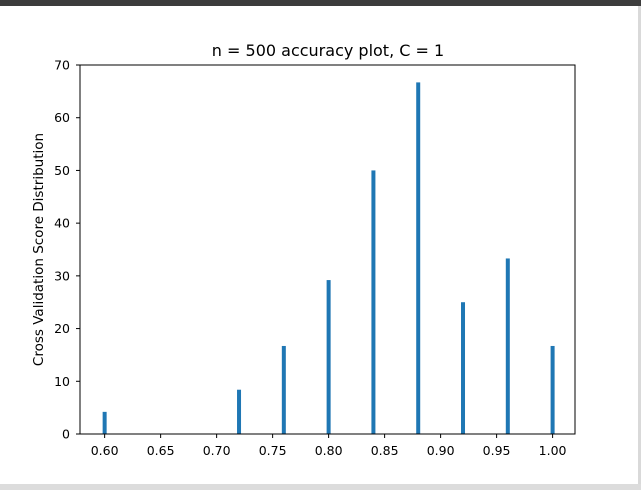  What do you see at coordinates (328, 50) in the screenshot?
I see `chart-title: n = 500 accuracy plot, C = 1` at bounding box center [328, 50].